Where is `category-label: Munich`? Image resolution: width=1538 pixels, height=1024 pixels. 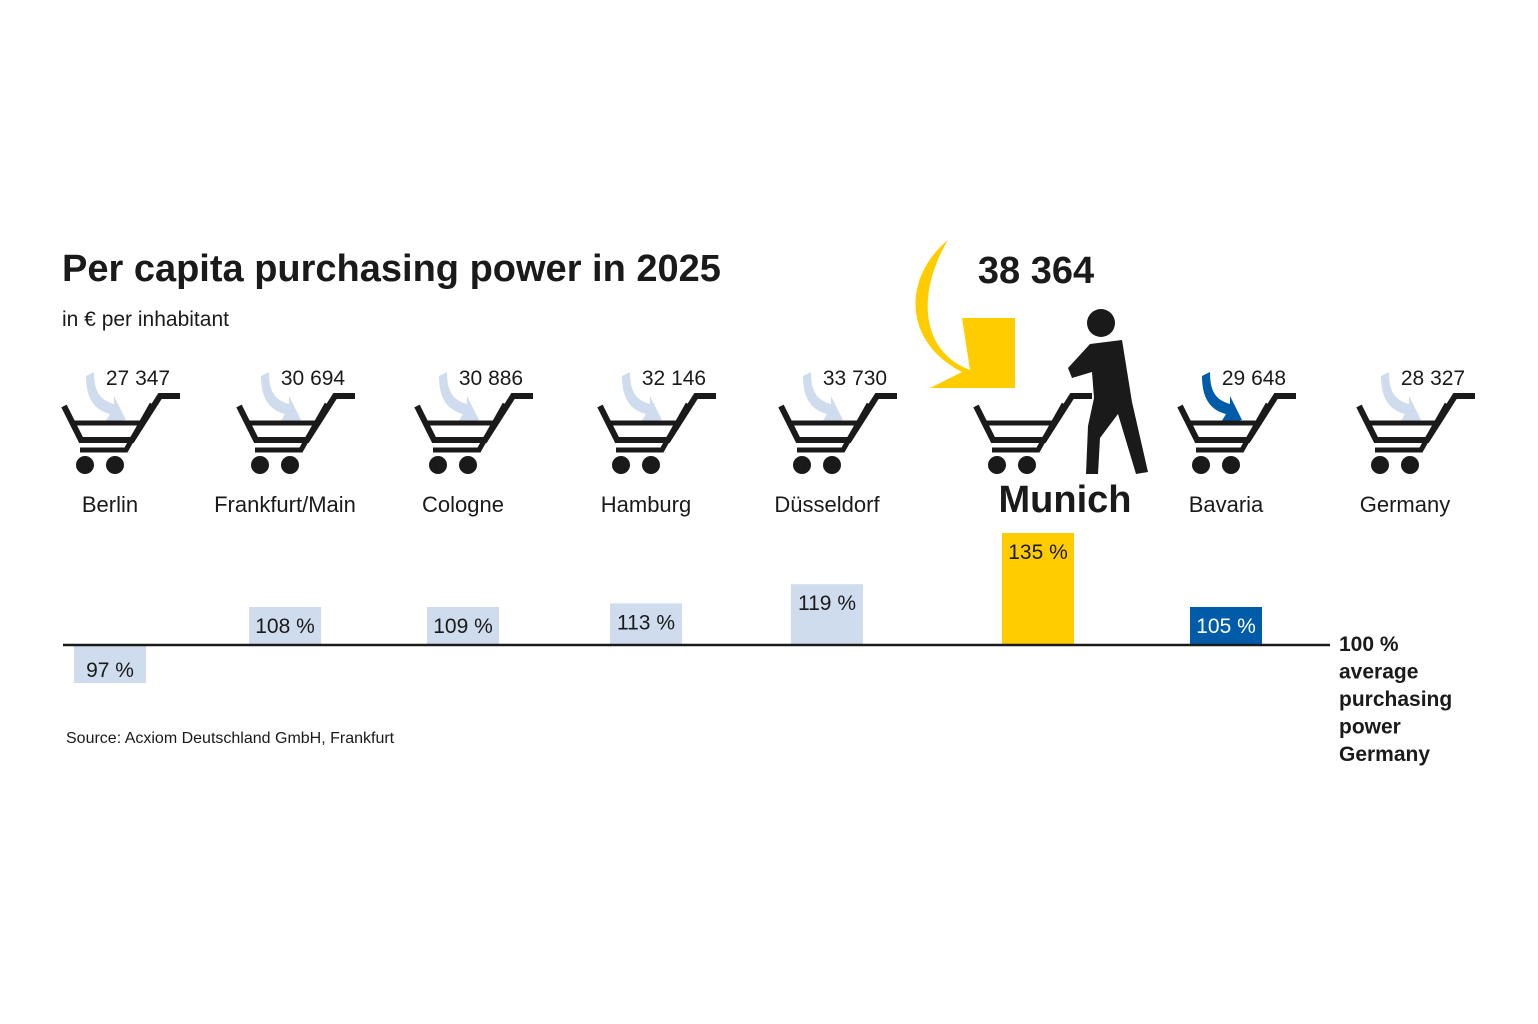 category-label: Munich is located at coordinates (1065, 500).